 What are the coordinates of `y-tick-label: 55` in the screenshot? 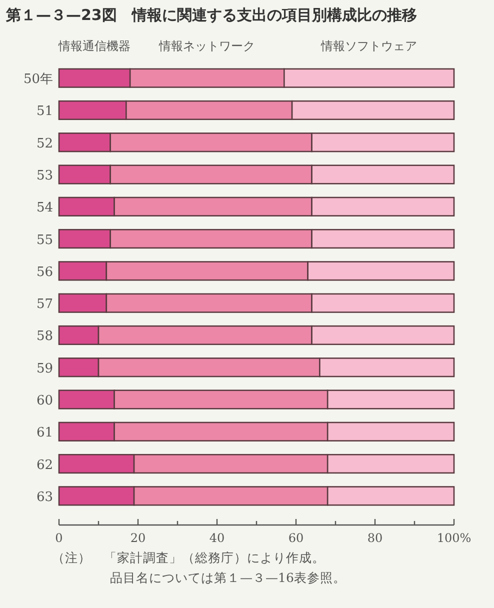 It's located at (44, 240).